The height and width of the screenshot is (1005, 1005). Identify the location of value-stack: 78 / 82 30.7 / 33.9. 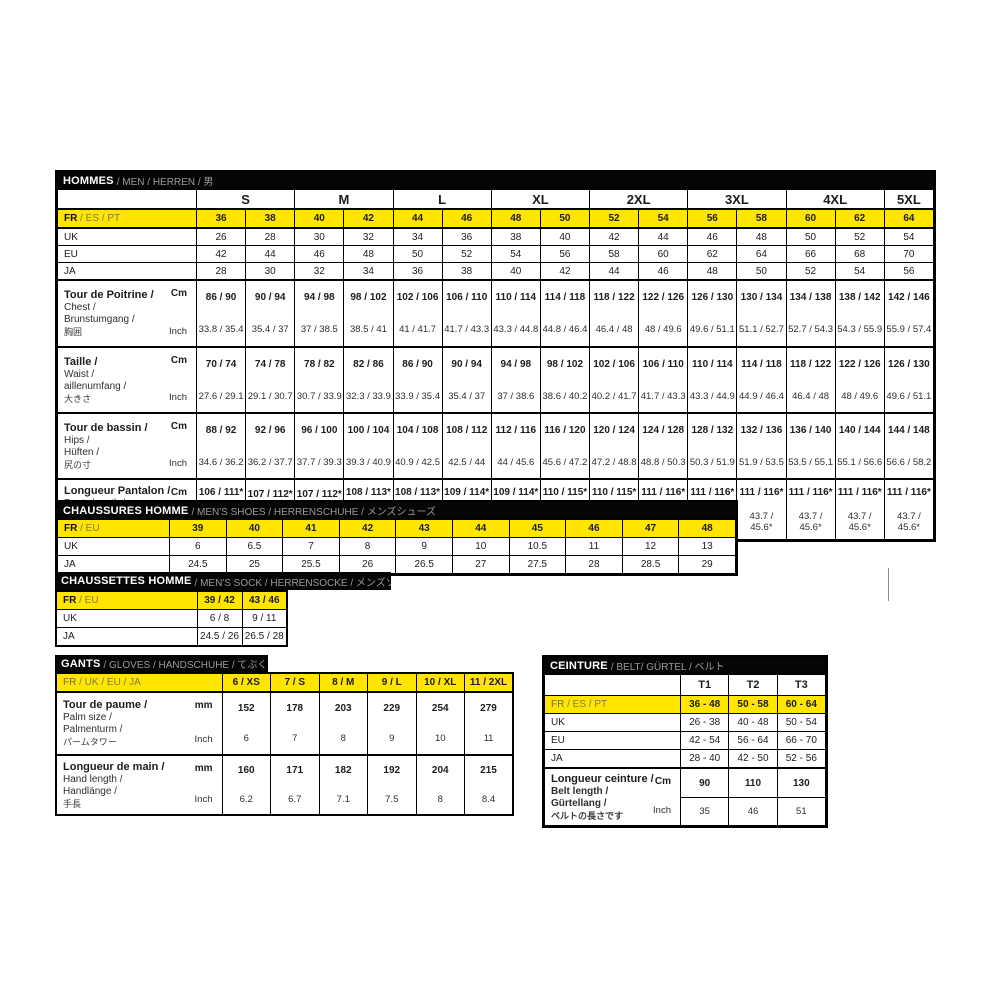
(319, 380).